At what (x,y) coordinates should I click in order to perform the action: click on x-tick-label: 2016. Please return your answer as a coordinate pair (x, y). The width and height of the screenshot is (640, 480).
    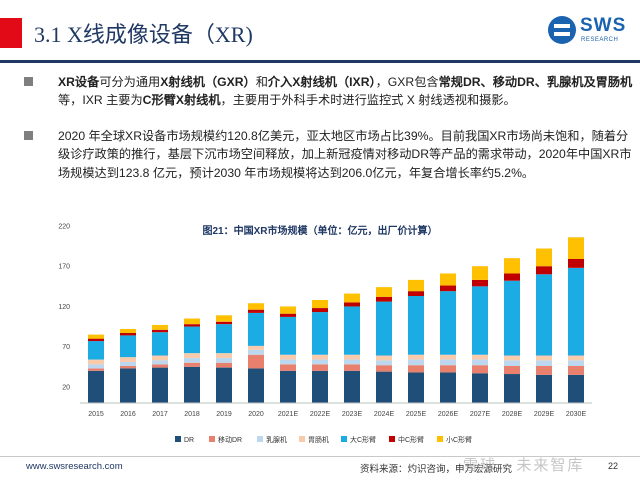
    Looking at the image, I should click on (128, 414).